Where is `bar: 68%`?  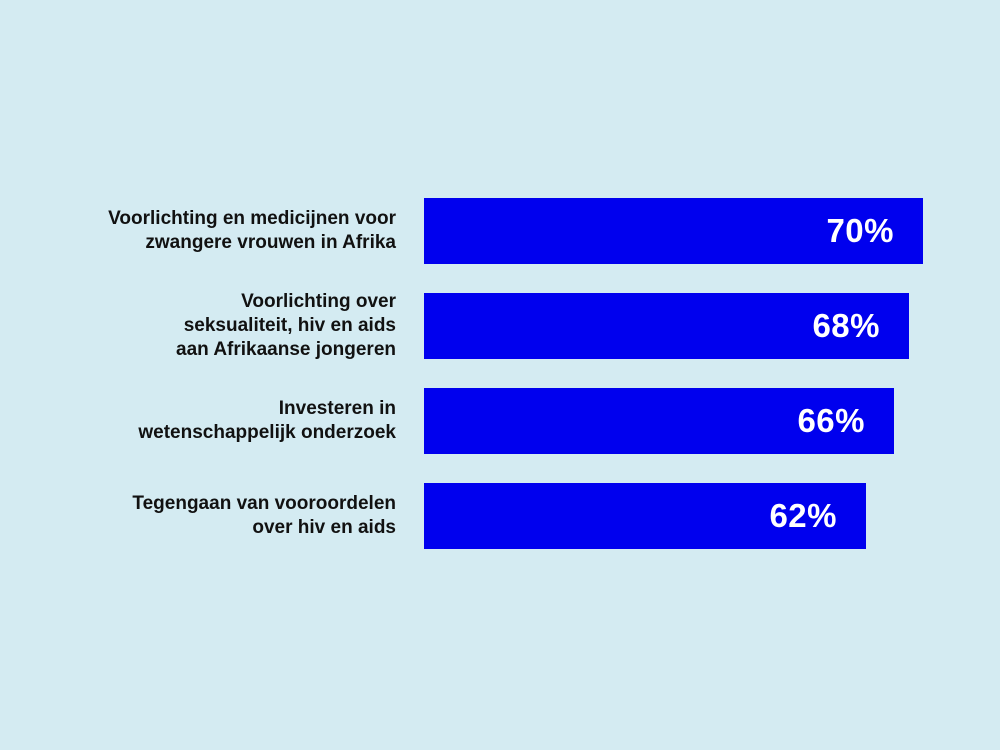 bar: 68% is located at coordinates (666, 326).